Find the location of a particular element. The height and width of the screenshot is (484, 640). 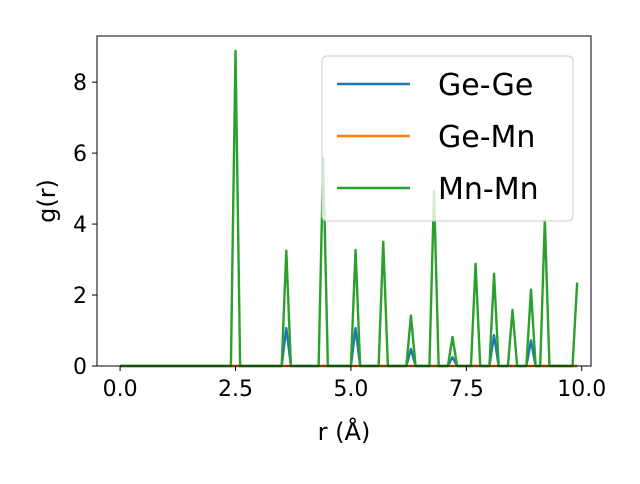

legend-label: Mn-Mn is located at coordinates (488, 189).